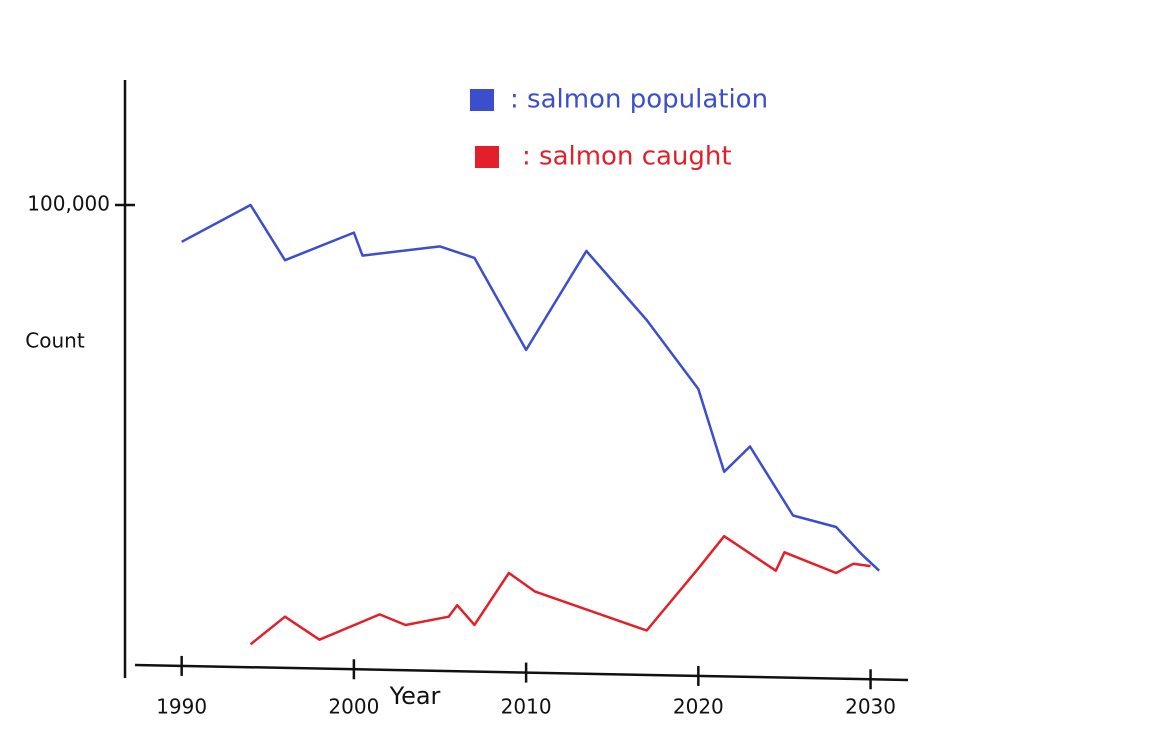  Describe the element at coordinates (870, 707) in the screenshot. I see `x-tick-label: 2030` at that location.